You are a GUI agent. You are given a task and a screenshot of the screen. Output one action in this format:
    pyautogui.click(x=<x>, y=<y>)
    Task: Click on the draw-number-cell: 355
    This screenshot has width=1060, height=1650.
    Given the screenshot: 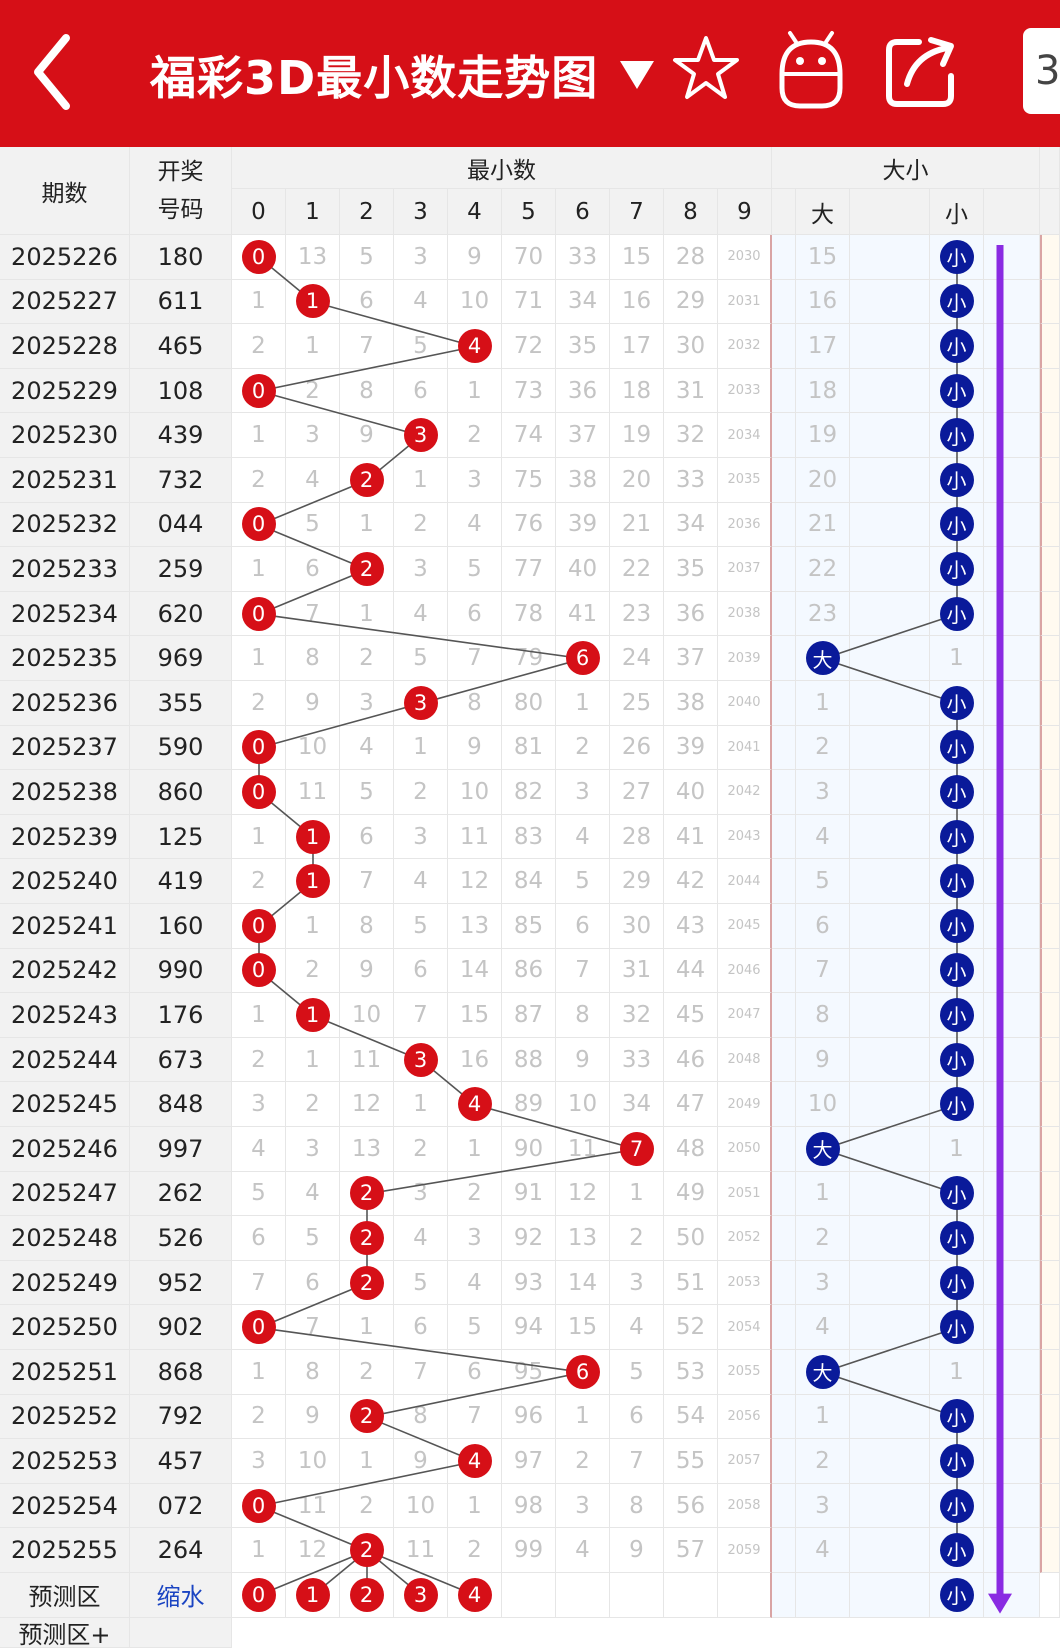 What is the action you would take?
    pyautogui.click(x=181, y=703)
    